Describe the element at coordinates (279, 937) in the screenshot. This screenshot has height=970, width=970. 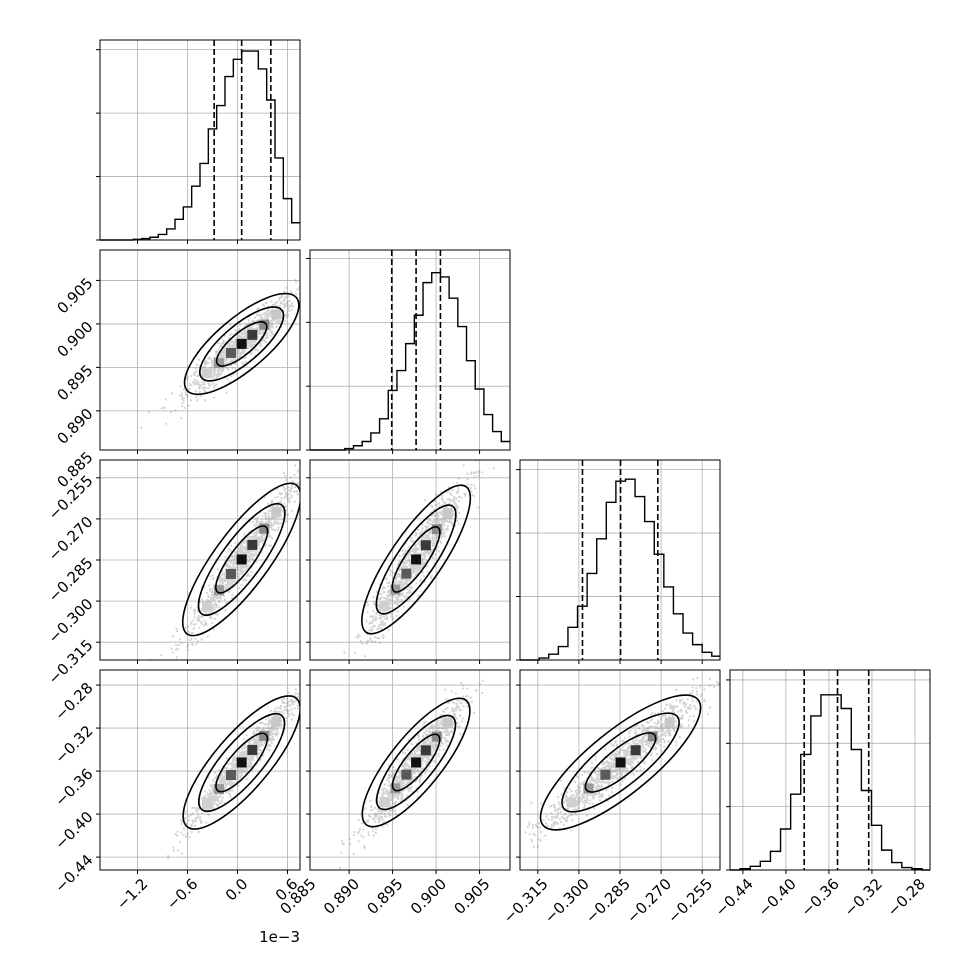
I see `x-offset-label: 1e−3` at that location.